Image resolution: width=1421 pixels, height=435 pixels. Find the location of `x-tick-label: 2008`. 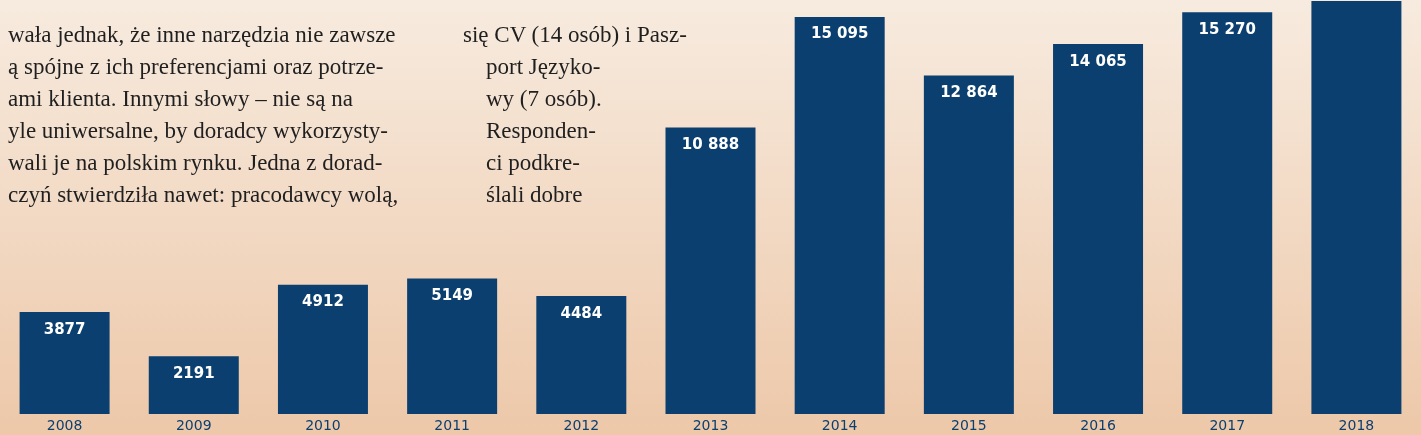

x-tick-label: 2008 is located at coordinates (64, 425).